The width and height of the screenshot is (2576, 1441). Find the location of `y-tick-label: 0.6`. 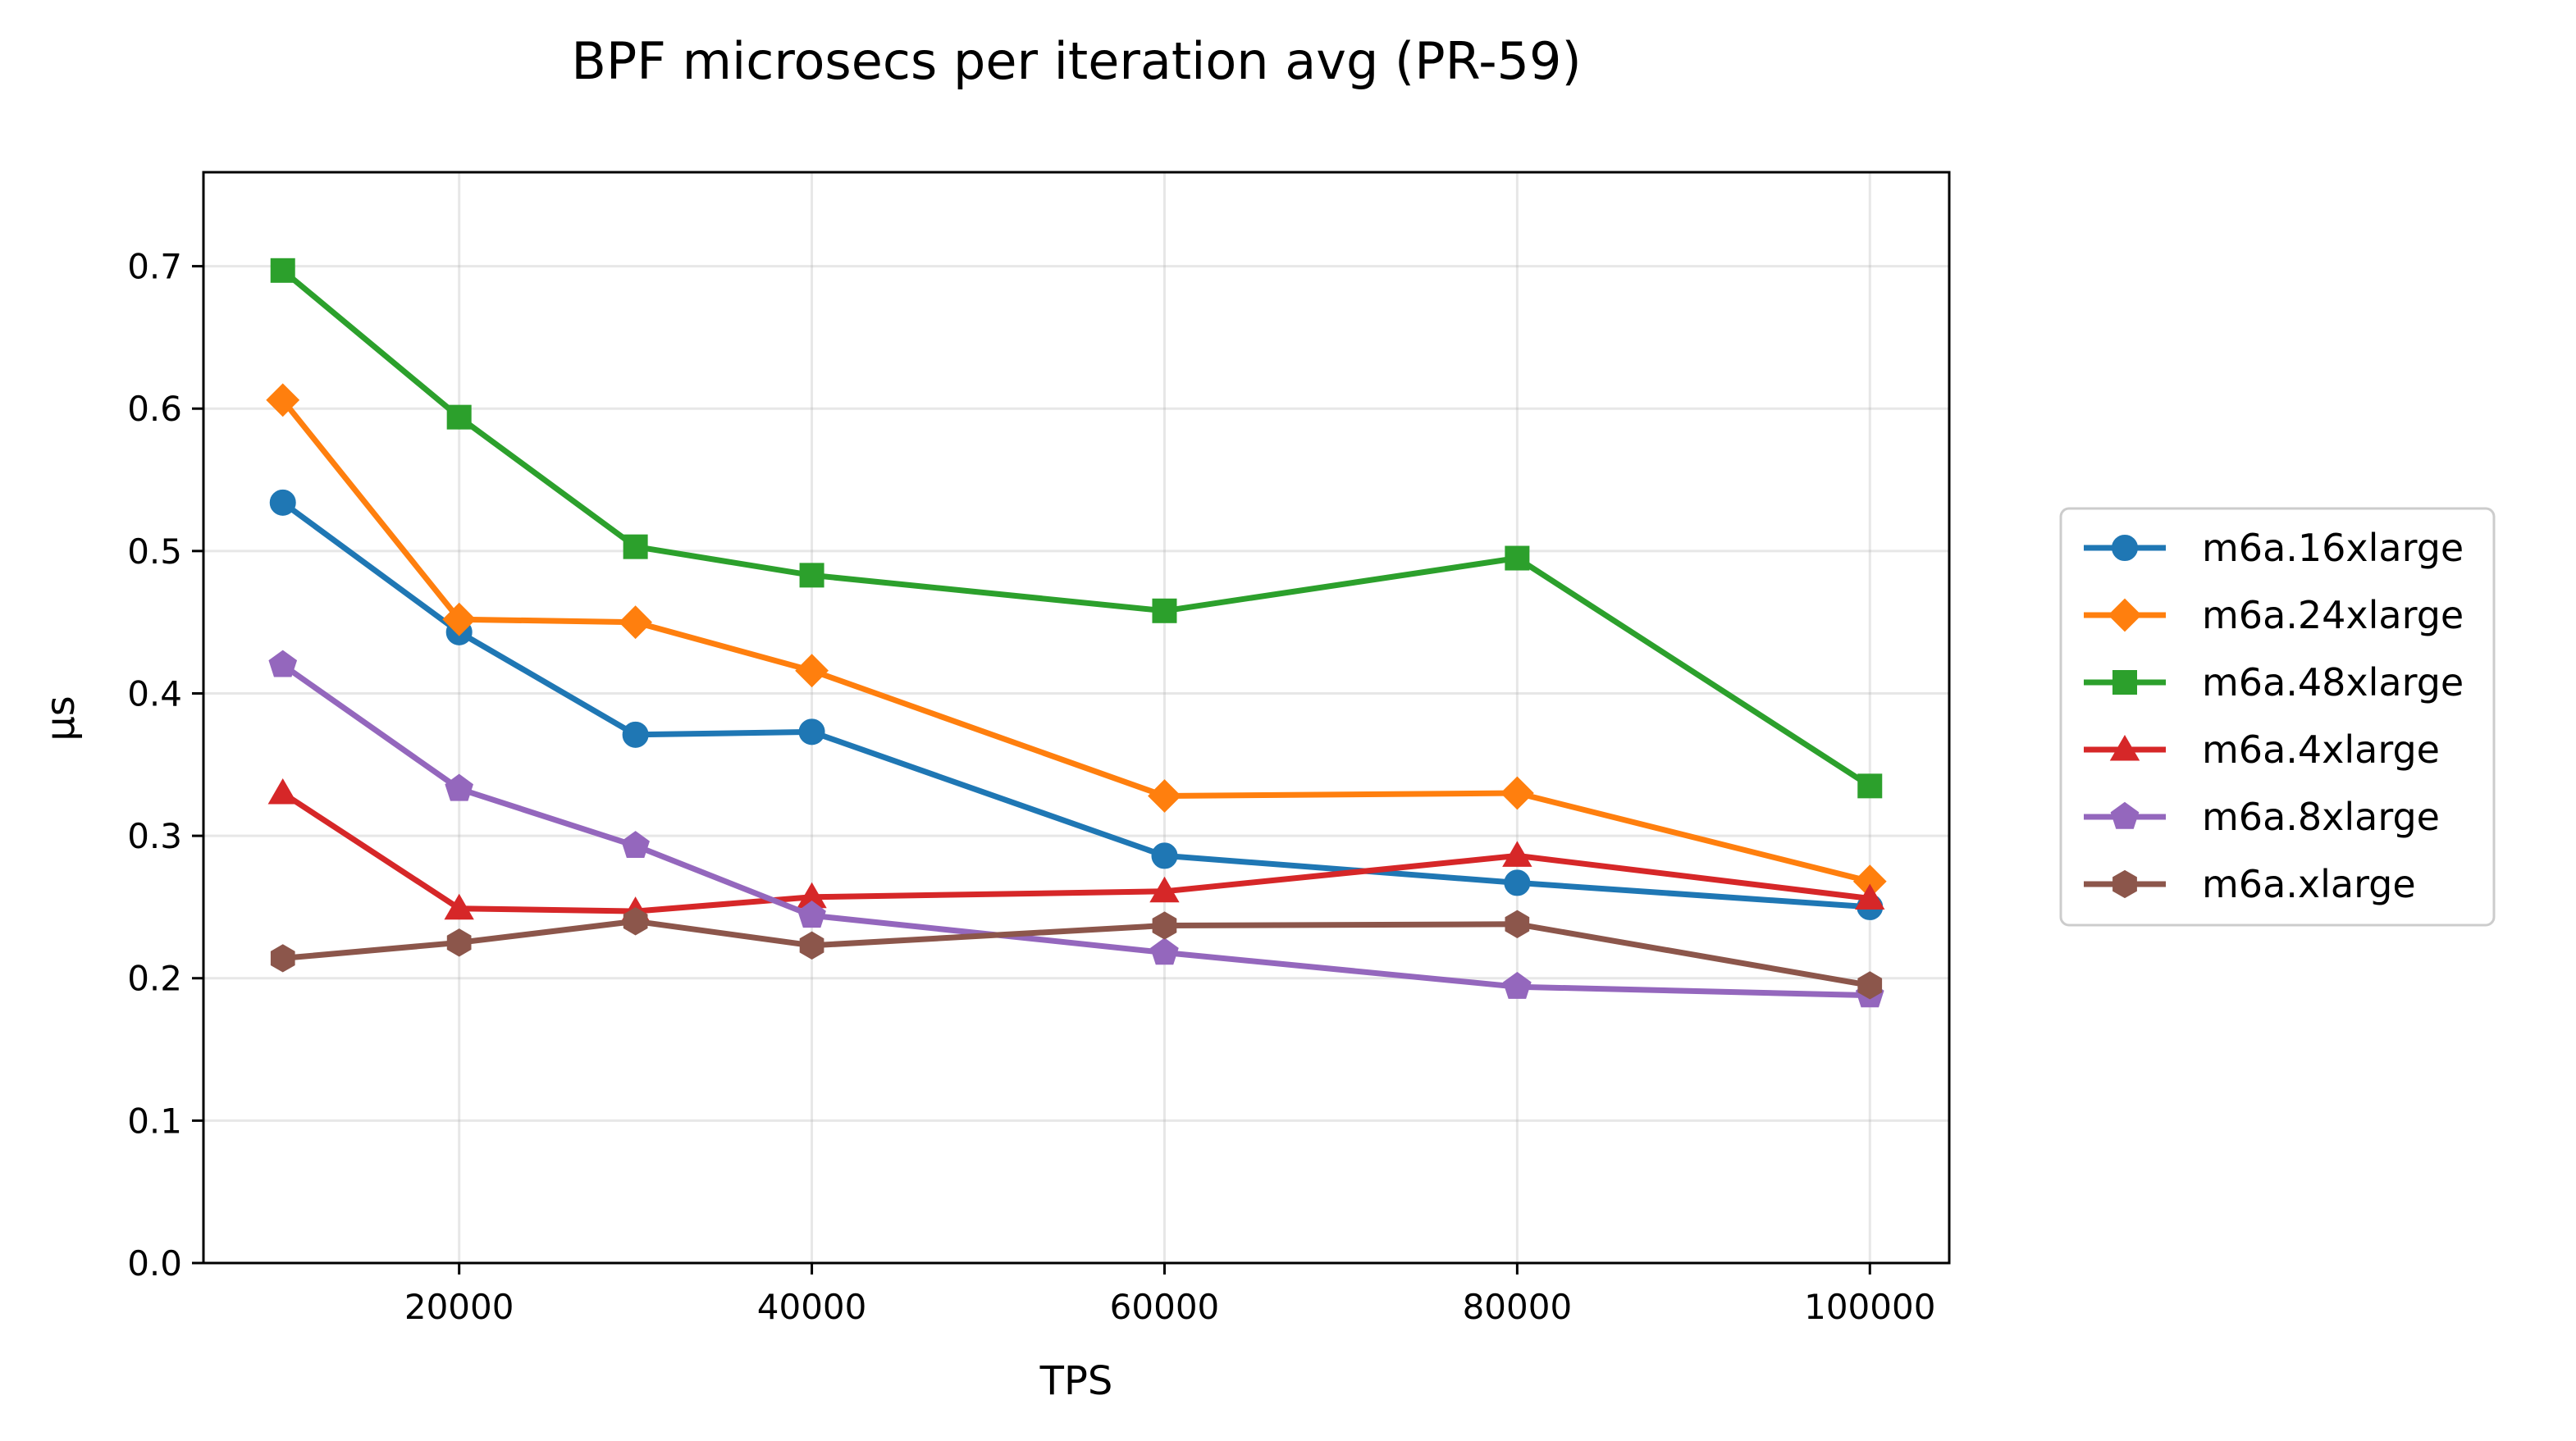

y-tick-label: 0.6 is located at coordinates (154, 409).